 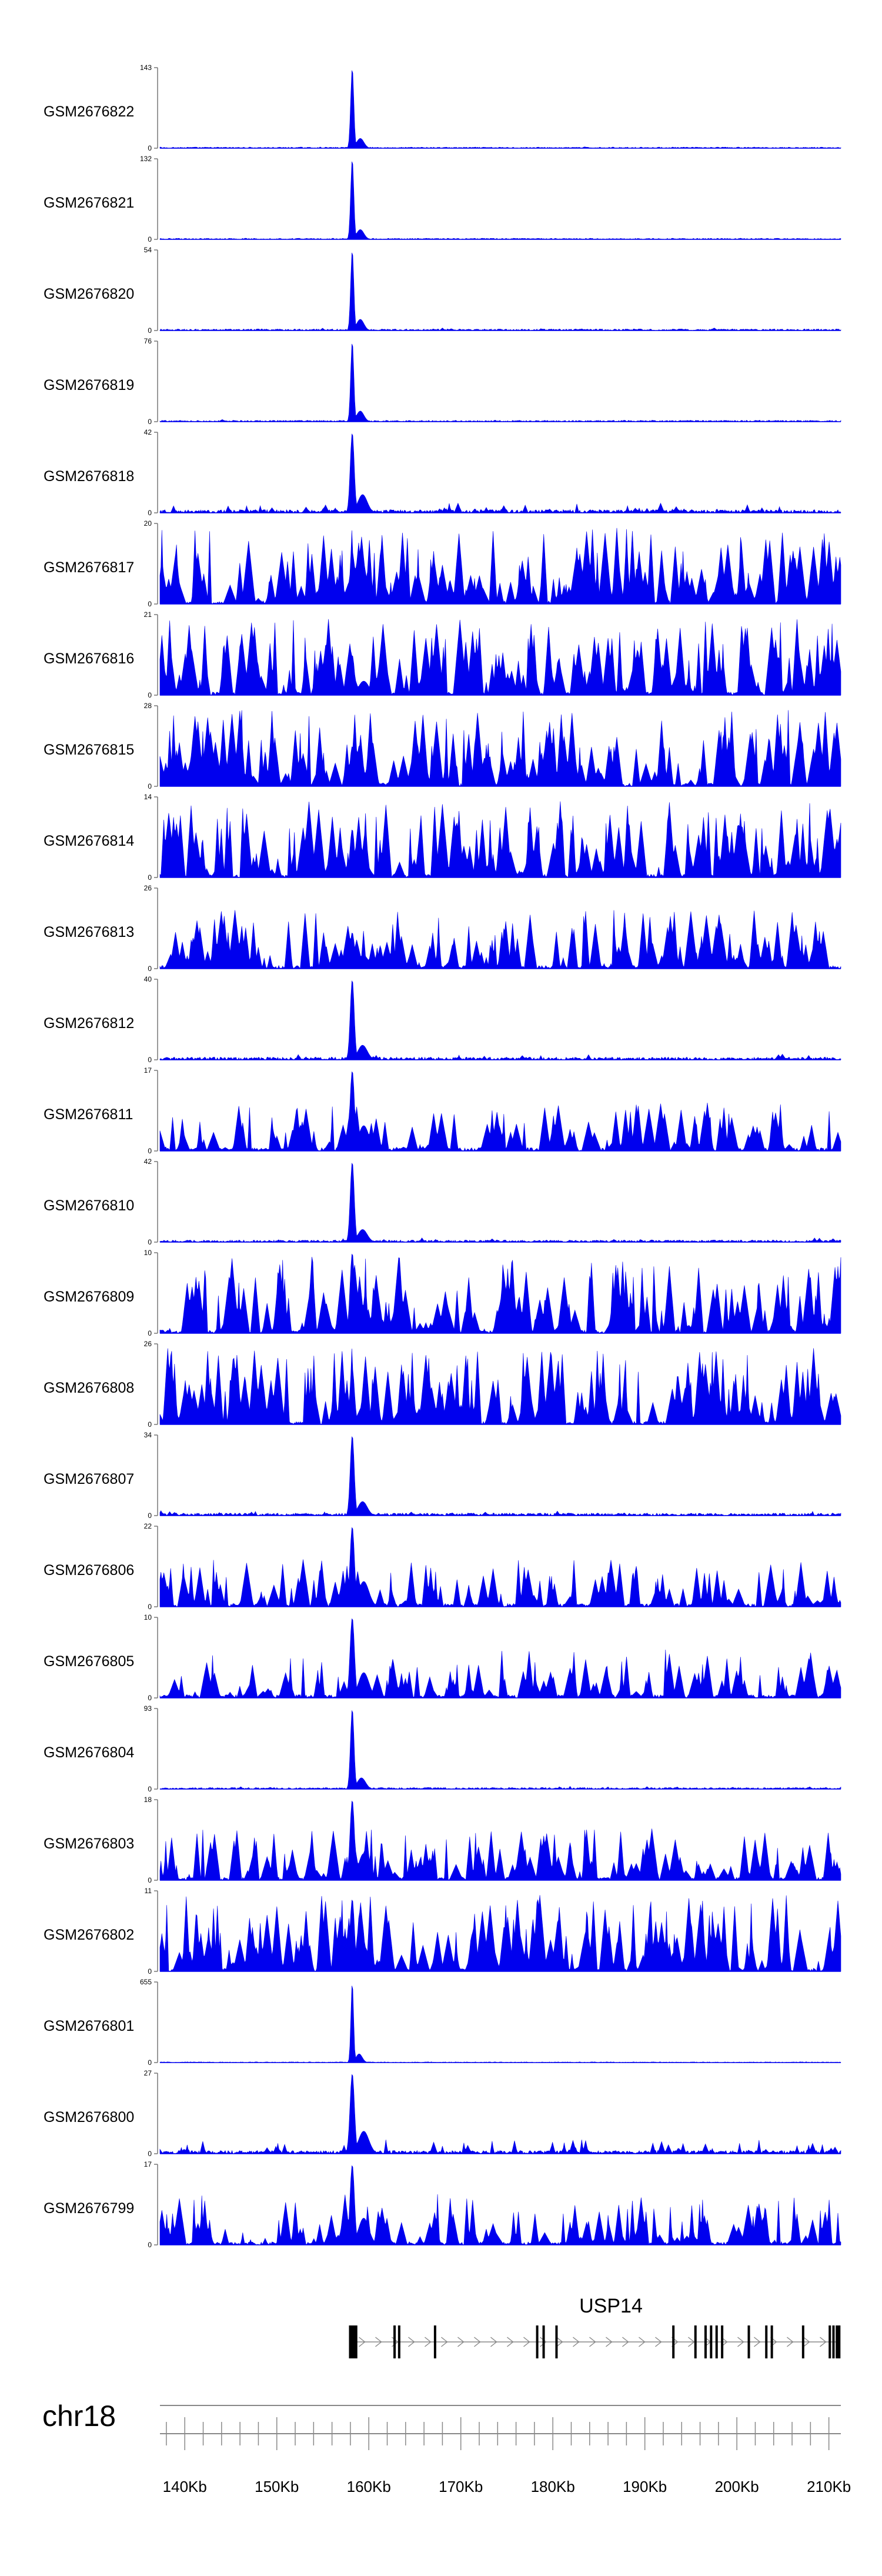 I want to click on track-name-label: GSM2676808, so click(x=89, y=1388).